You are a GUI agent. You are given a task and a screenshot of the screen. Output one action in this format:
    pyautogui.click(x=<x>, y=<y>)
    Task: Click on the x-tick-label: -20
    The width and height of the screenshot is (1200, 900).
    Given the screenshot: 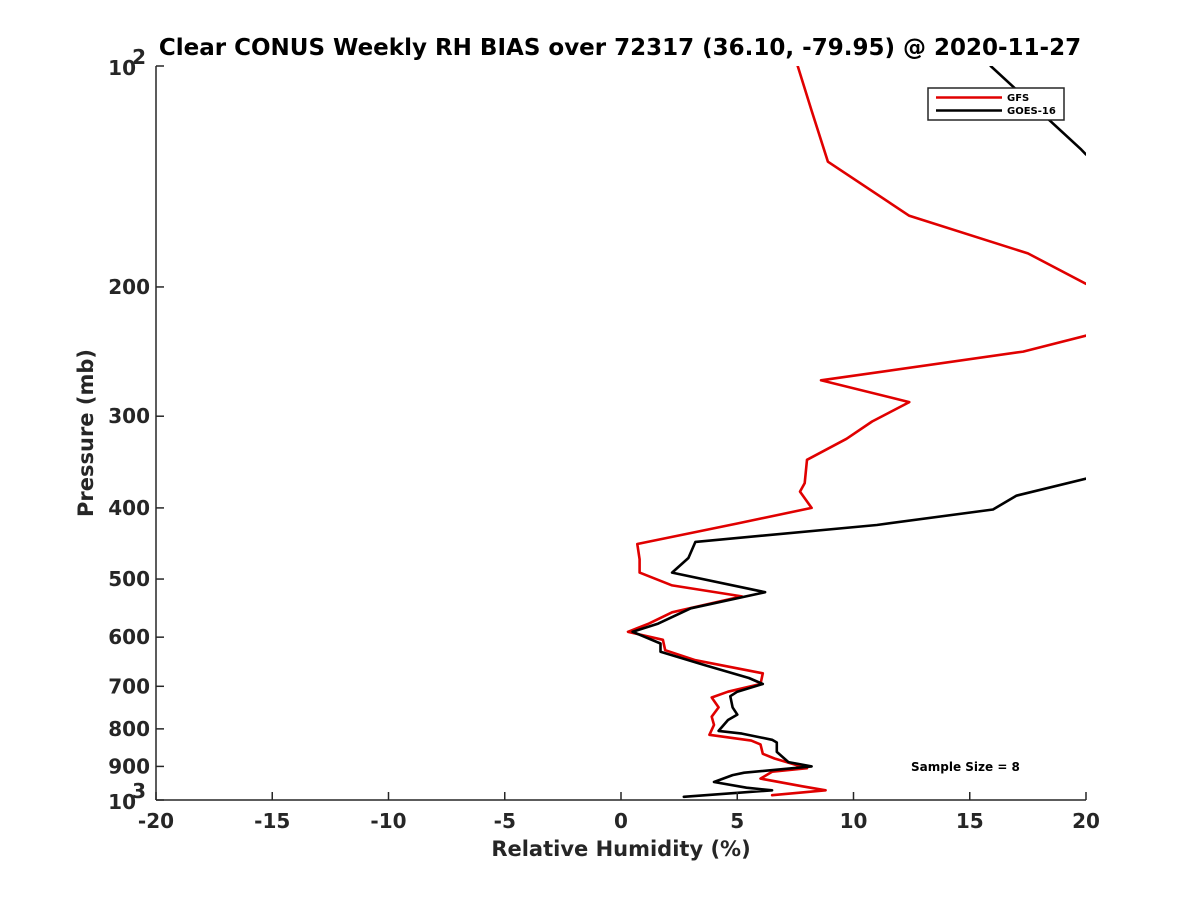 What is the action you would take?
    pyautogui.click(x=156, y=821)
    